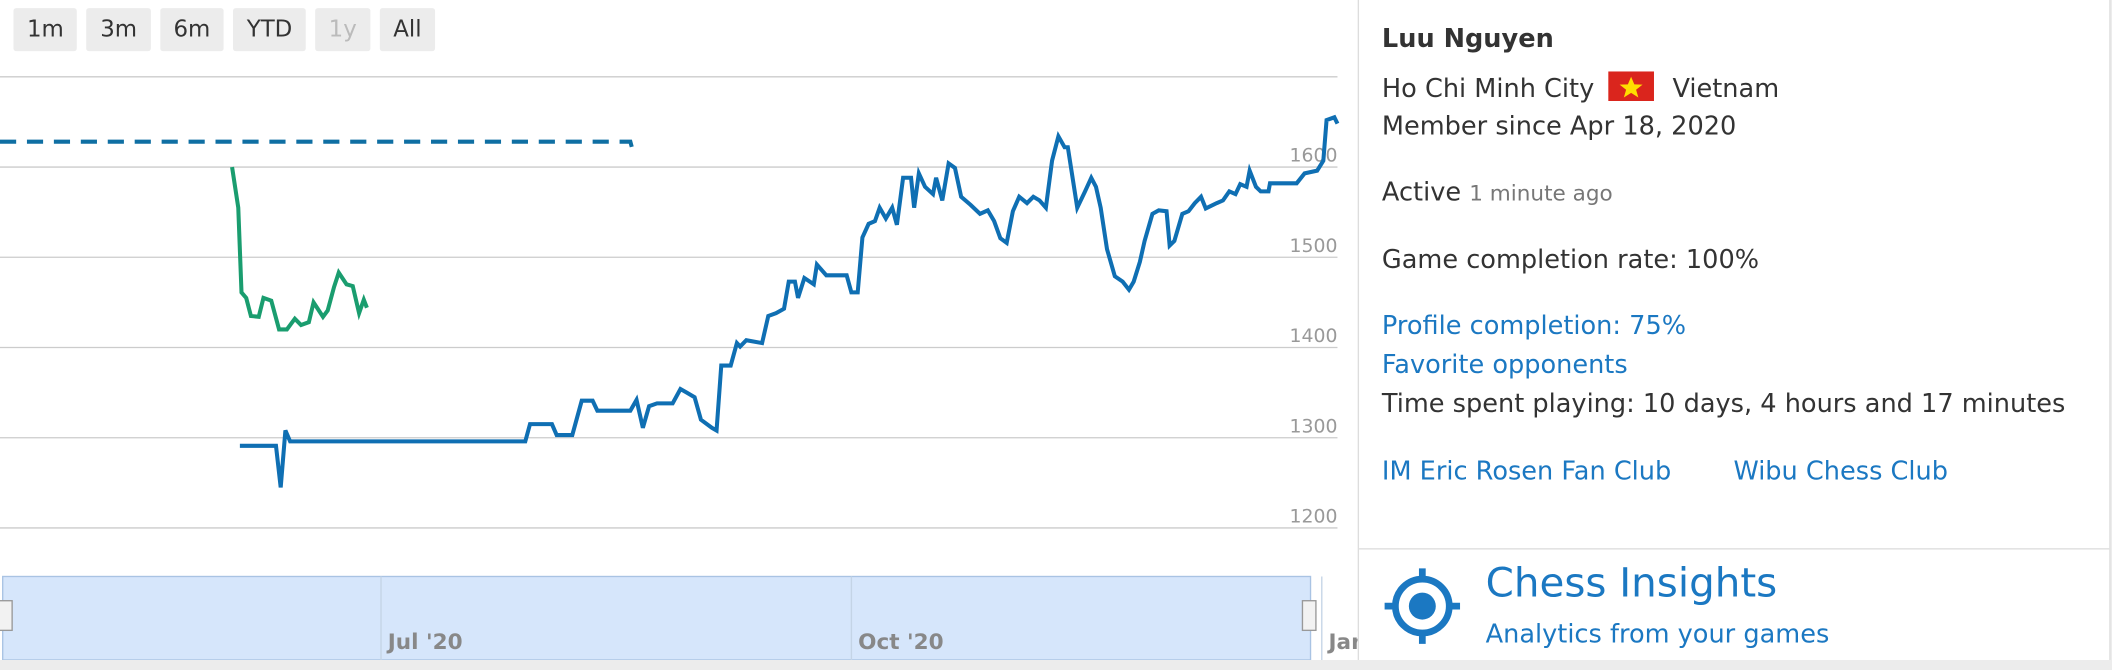 The width and height of the screenshot is (2112, 670). What do you see at coordinates (1657, 634) in the screenshot?
I see `insights-subtitle: Analytics from your games` at bounding box center [1657, 634].